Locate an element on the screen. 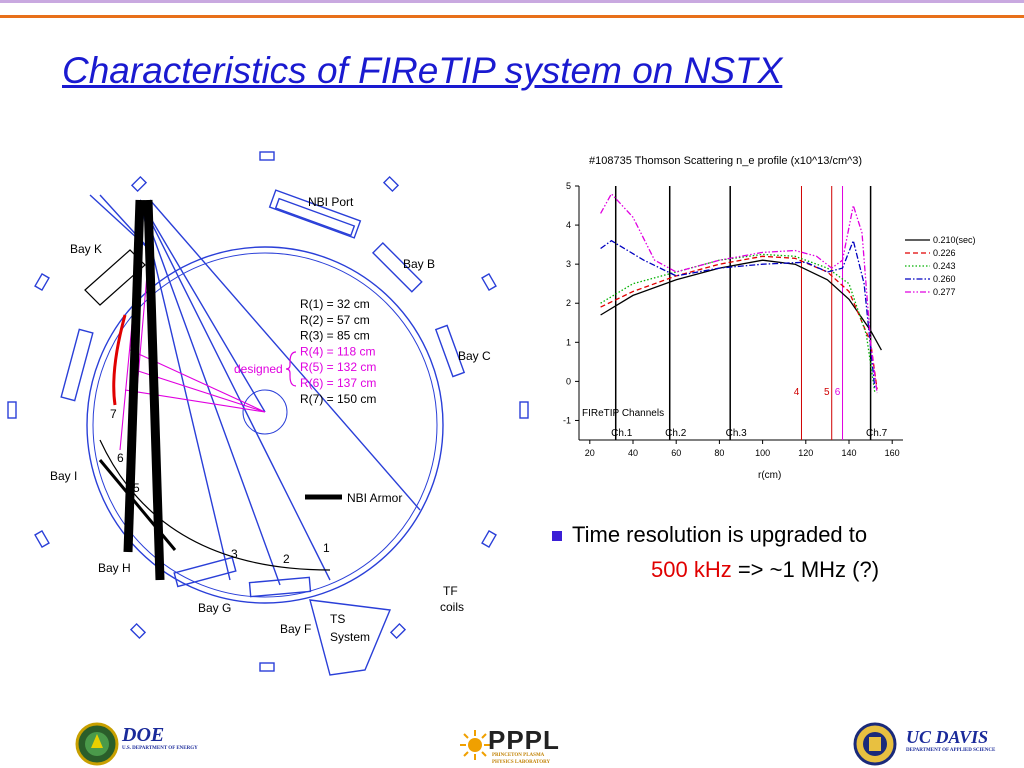 The width and height of the screenshot is (1024, 768). radius-label-2: R(2) = 57 cm is located at coordinates (335, 320).